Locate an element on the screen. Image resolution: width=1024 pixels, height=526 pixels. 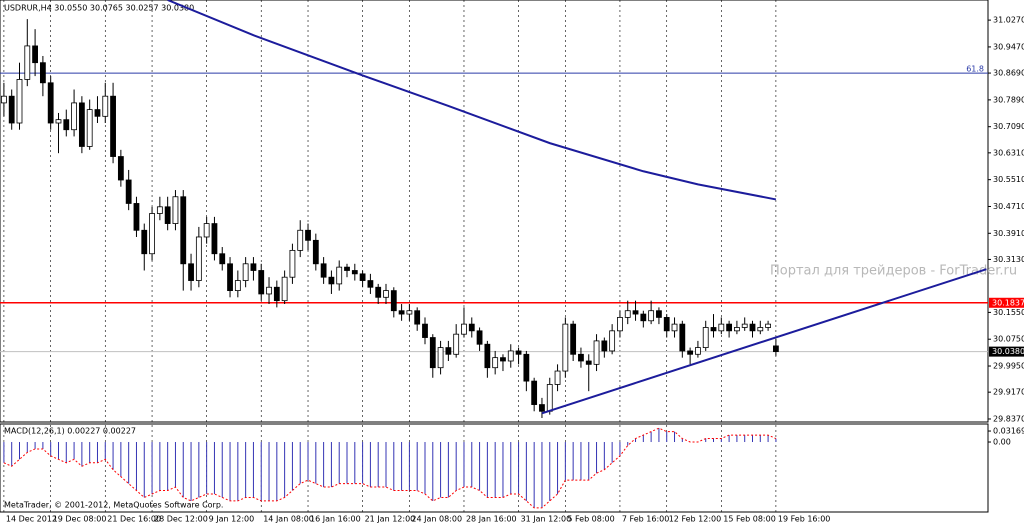
y-tick-label: 30.7090 is located at coordinates (1008, 126).